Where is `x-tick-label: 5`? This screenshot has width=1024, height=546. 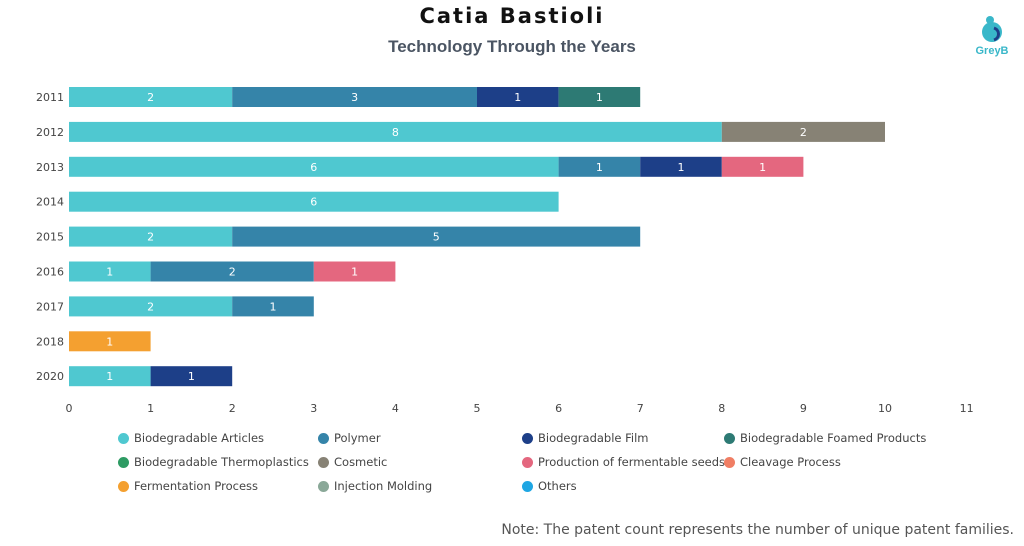
x-tick-label: 5 is located at coordinates (477, 408).